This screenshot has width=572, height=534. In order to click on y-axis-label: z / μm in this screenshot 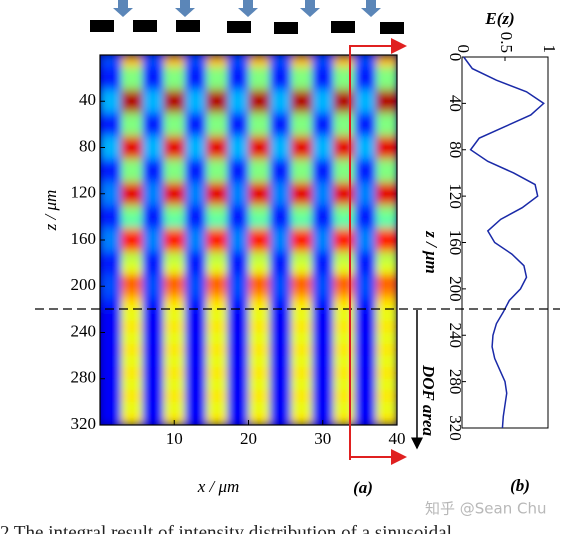, I will do `click(431, 252)`.